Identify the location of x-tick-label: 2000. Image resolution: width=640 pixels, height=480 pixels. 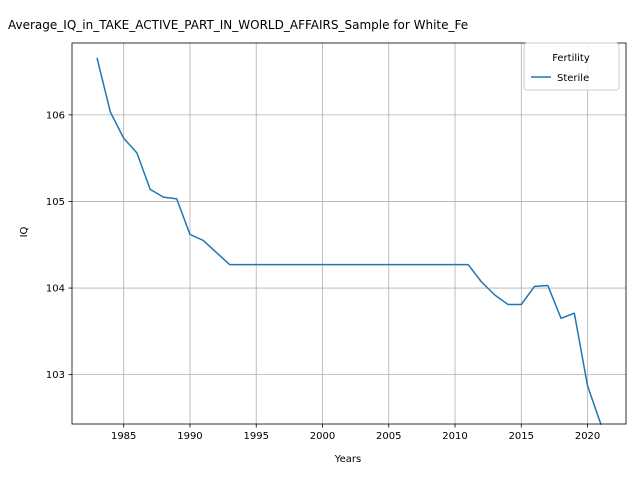
(322, 436).